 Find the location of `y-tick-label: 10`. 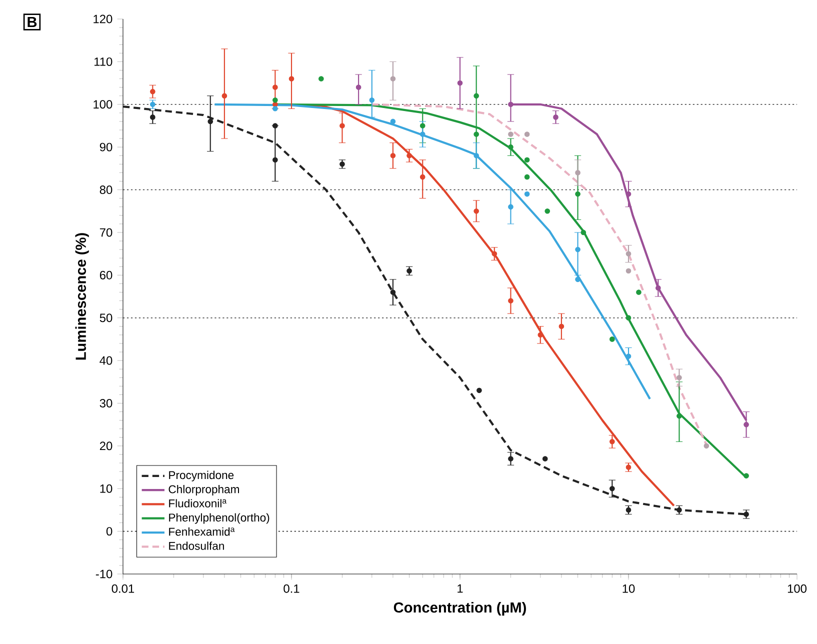

y-tick-label: 10 is located at coordinates (106, 488).